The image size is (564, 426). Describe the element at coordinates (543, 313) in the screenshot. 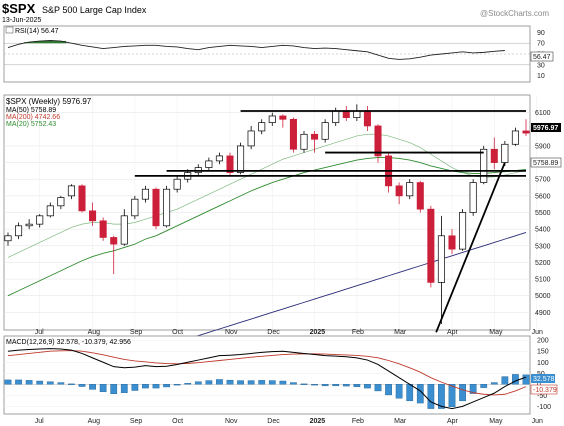

I see `price-tick-label: 4900` at that location.